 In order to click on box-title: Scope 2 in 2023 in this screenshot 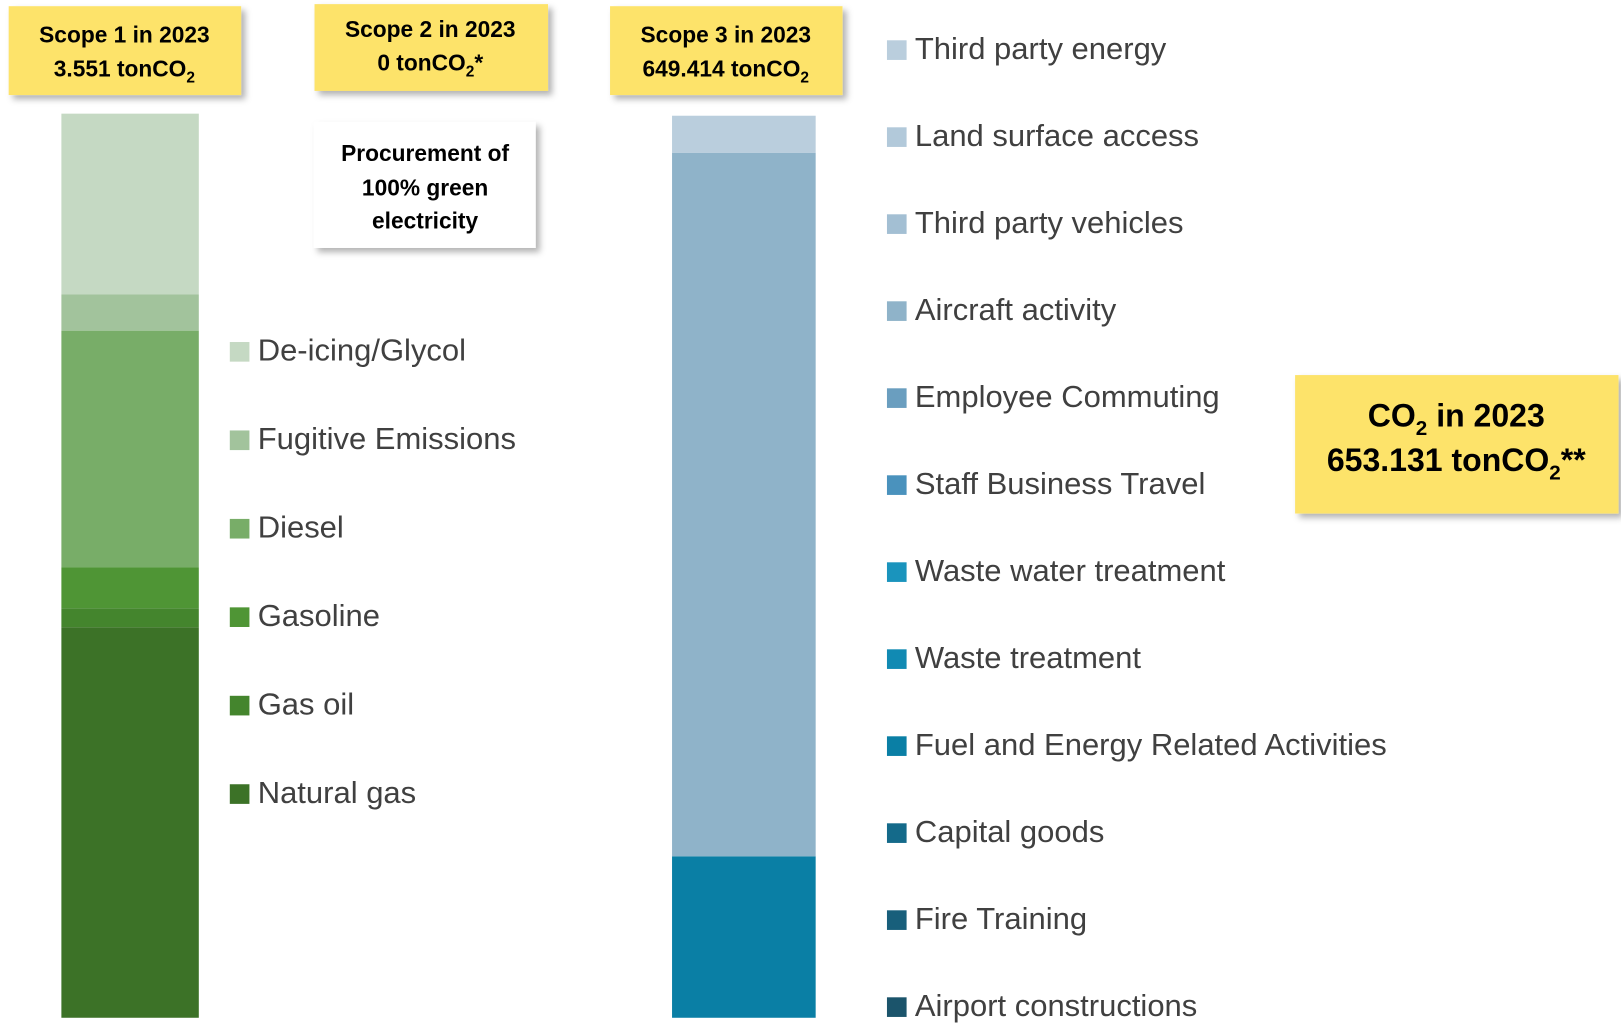, I will do `click(430, 29)`.